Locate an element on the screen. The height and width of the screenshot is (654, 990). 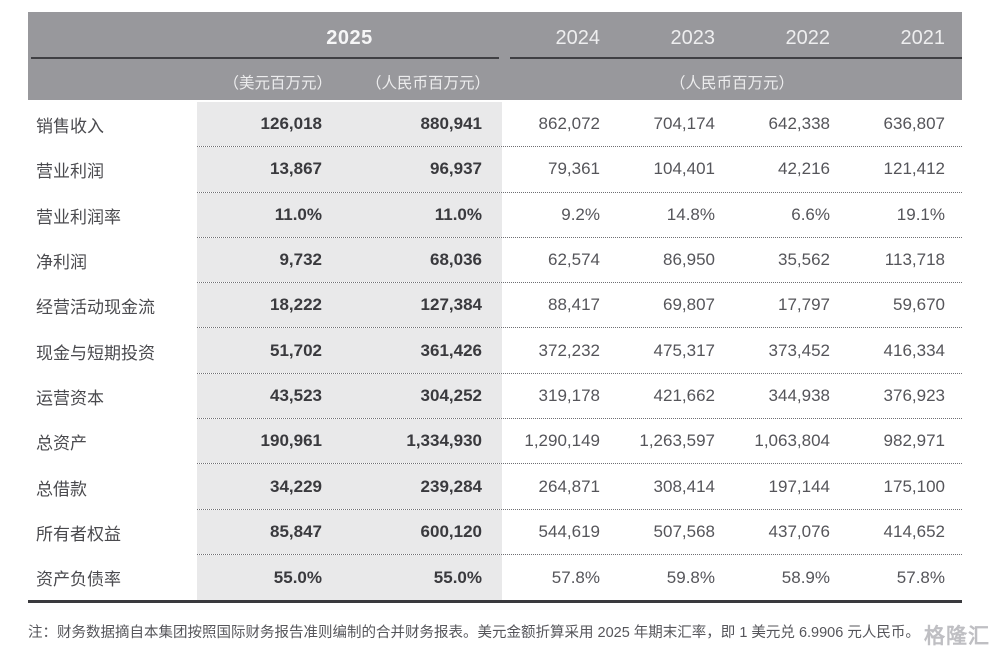
row-values: 55.0% 55.0% 57.8% 59.8% 58.9% 57.8% is located at coordinates (579, 577).